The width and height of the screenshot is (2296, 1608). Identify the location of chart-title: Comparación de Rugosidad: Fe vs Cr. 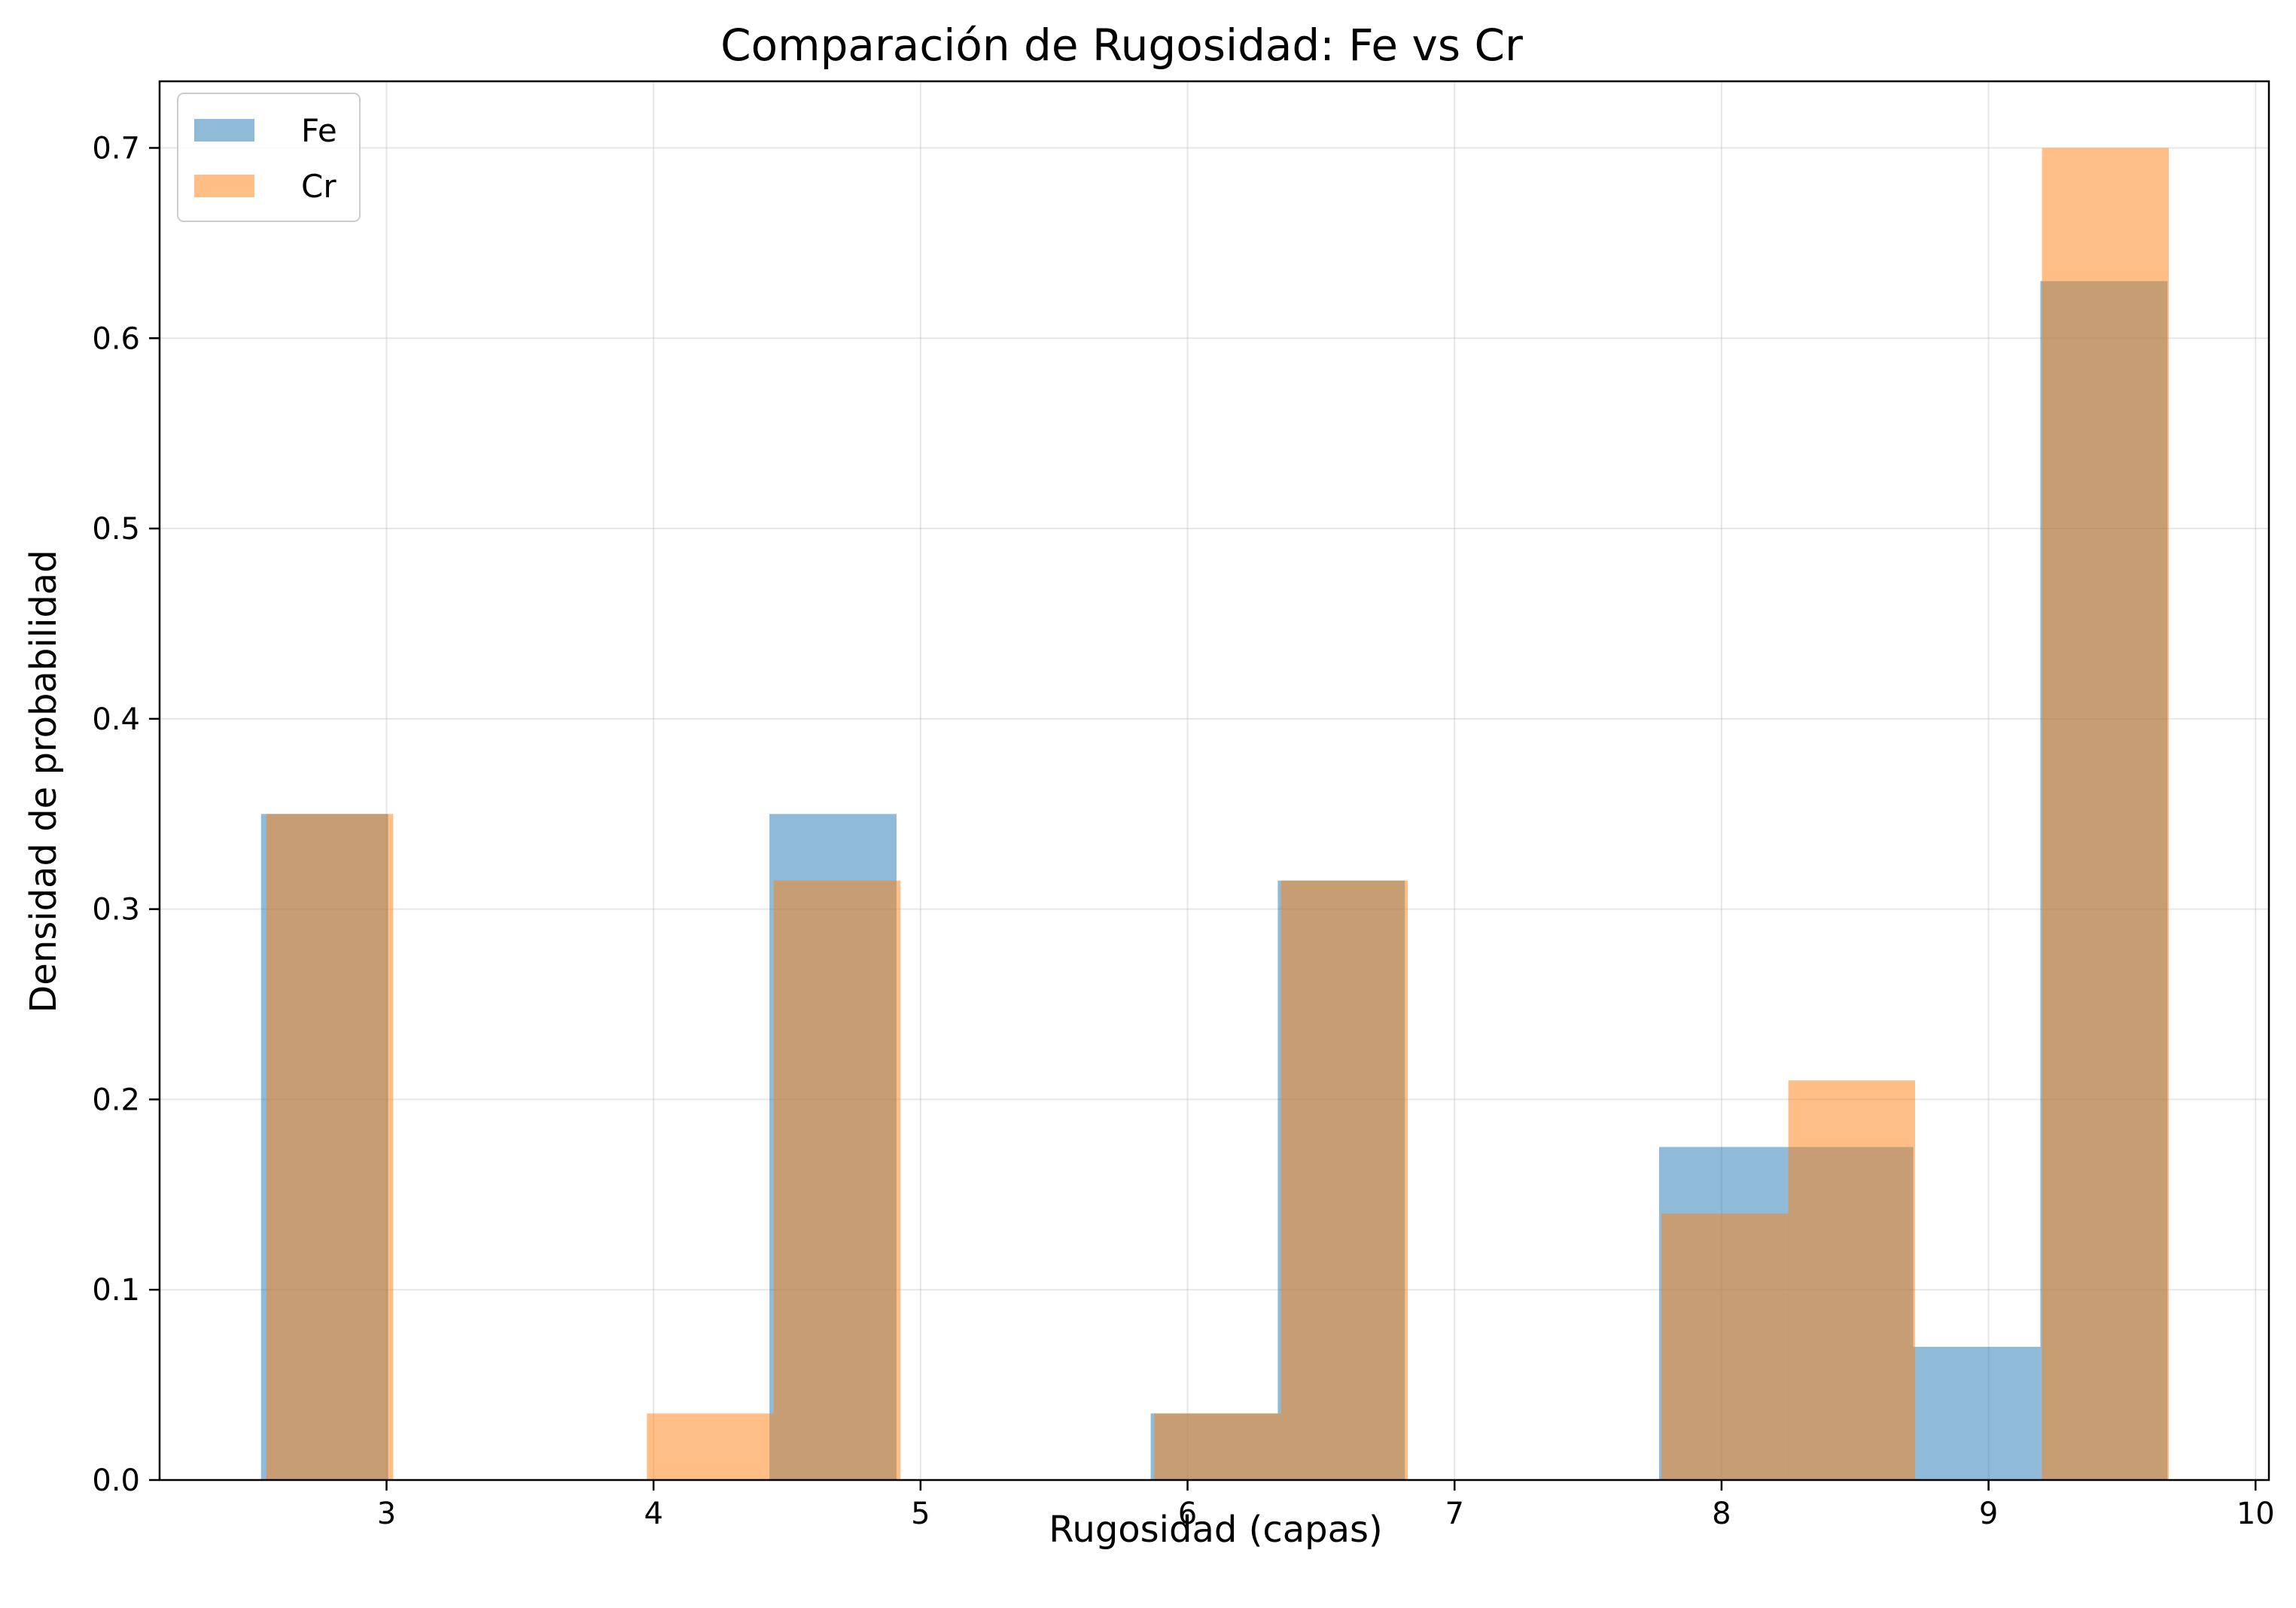
(1121, 45).